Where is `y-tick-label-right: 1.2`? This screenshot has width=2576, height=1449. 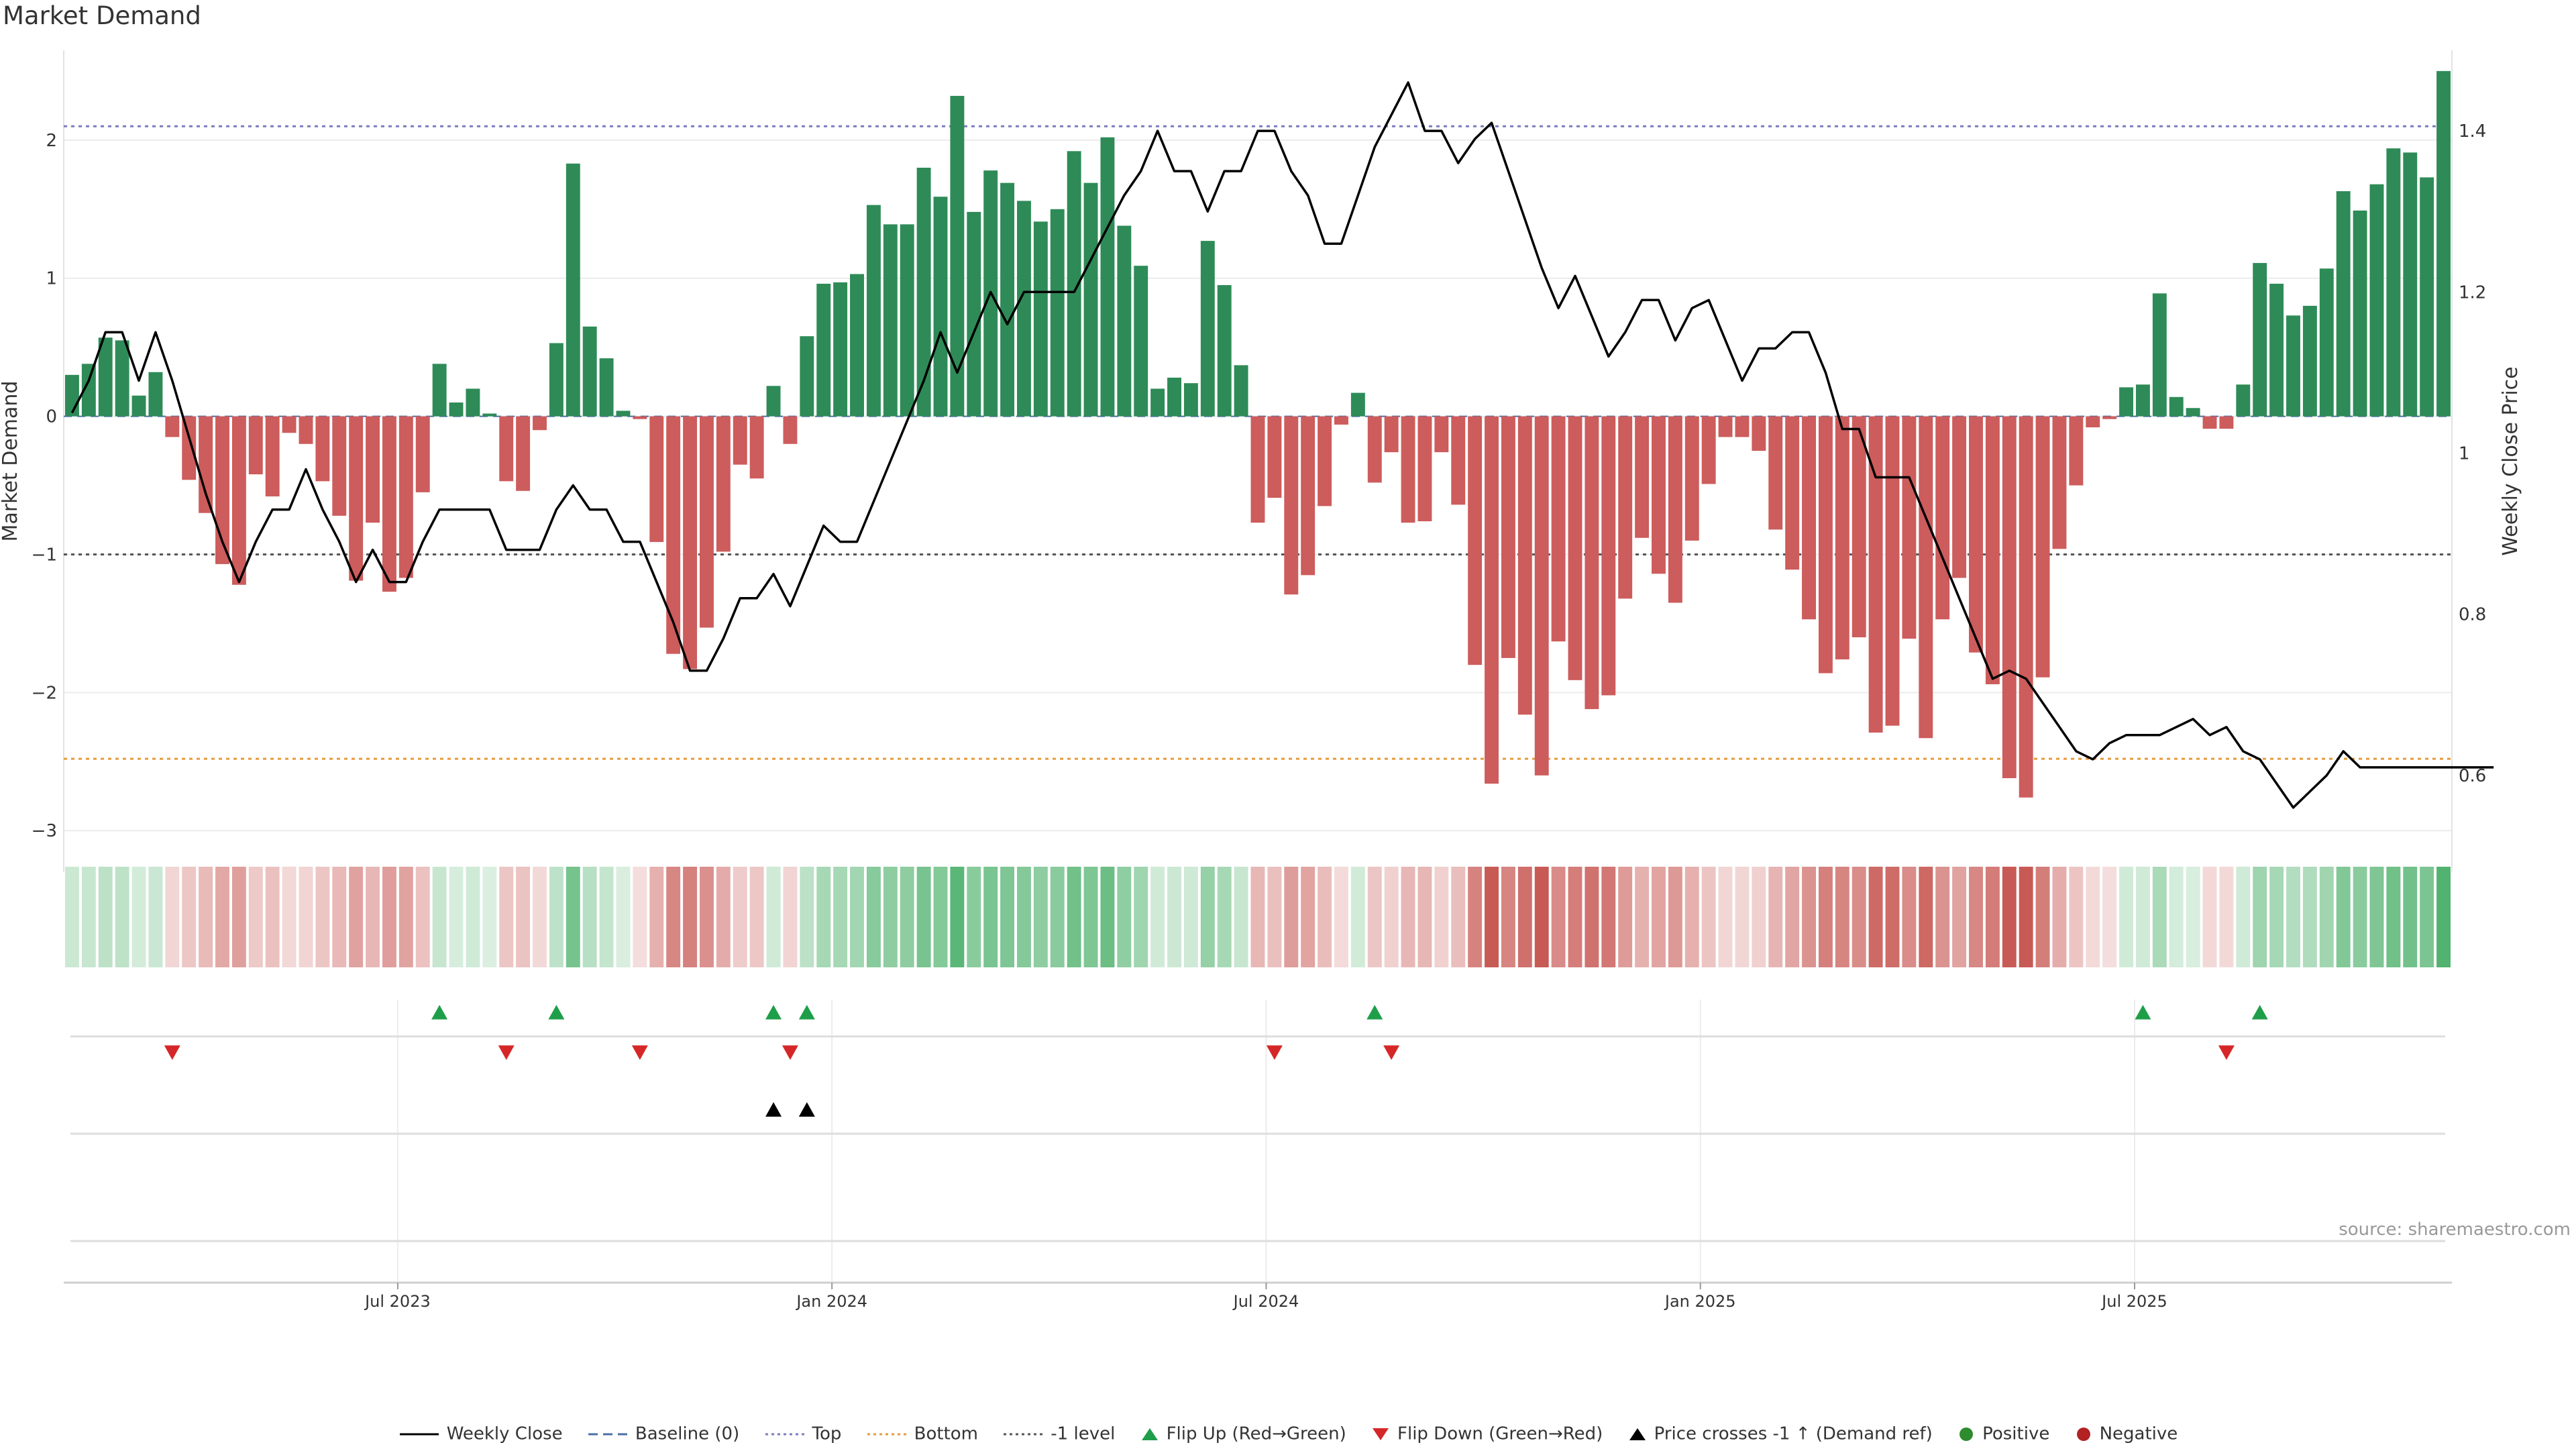
y-tick-label-right: 1.2 is located at coordinates (2472, 292).